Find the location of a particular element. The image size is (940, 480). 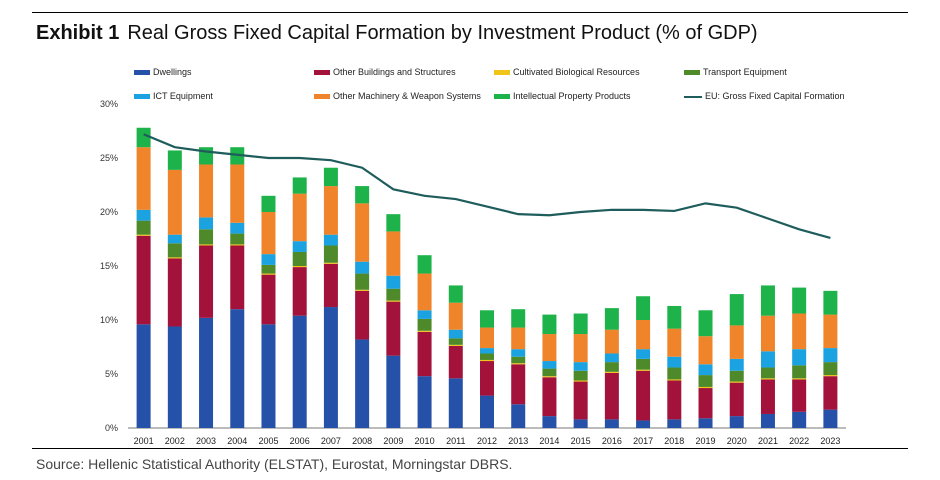

x-tick-label: 2005 is located at coordinates (268, 441).